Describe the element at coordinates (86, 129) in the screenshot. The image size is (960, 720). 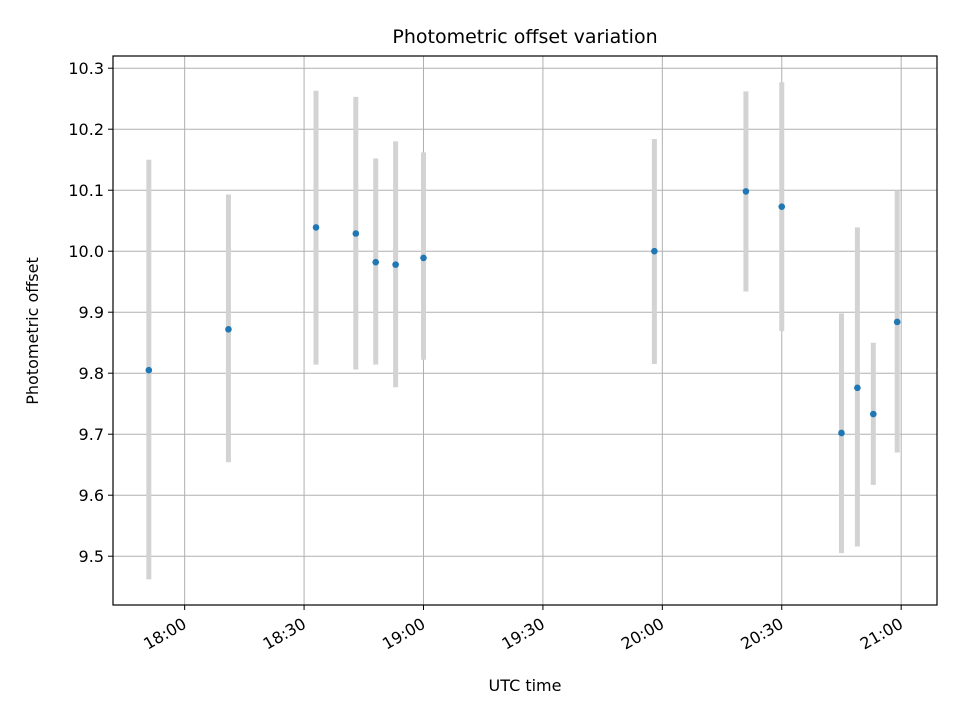
I see `y-tick-label: 10.2` at that location.